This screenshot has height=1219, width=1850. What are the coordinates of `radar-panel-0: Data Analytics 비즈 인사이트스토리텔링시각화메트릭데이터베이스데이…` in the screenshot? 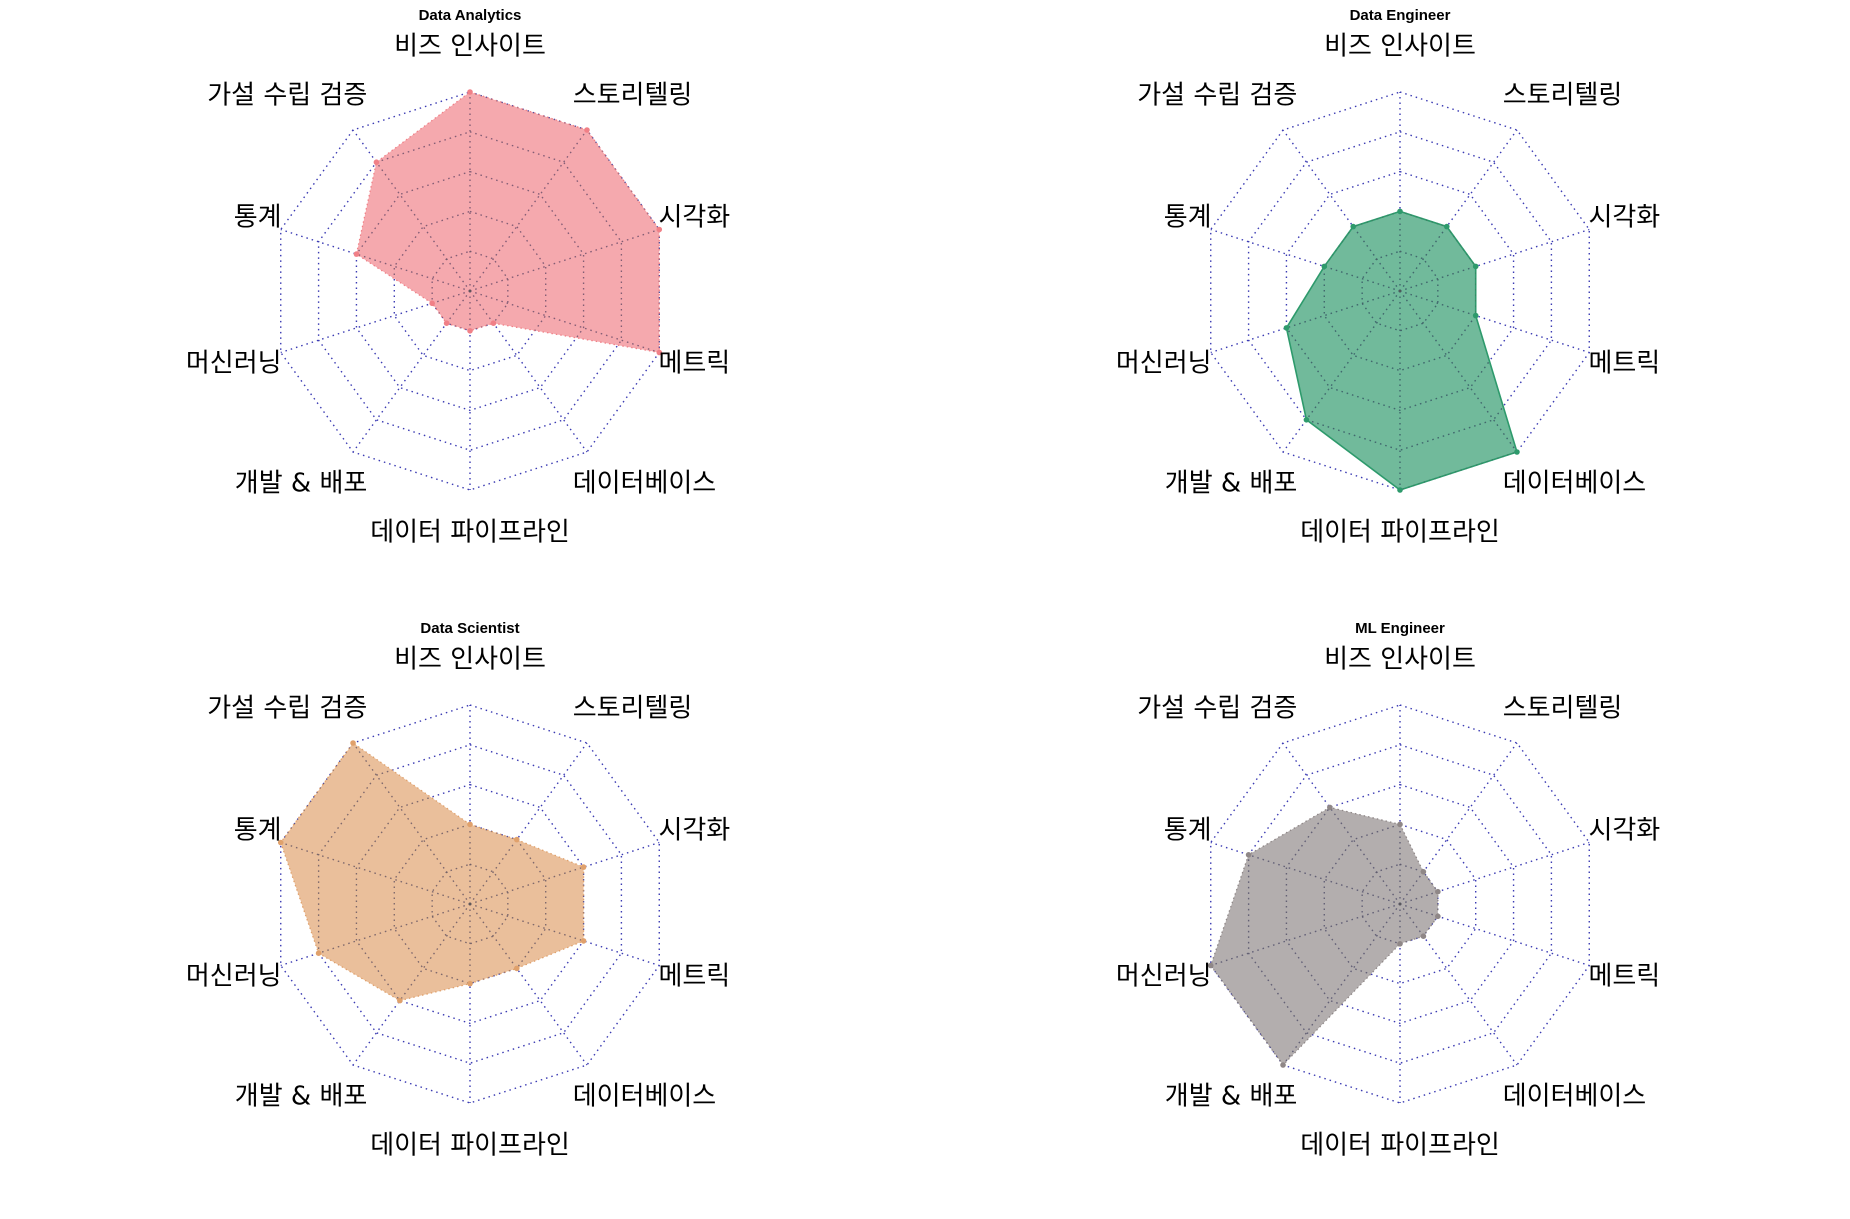 It's located at (458, 277).